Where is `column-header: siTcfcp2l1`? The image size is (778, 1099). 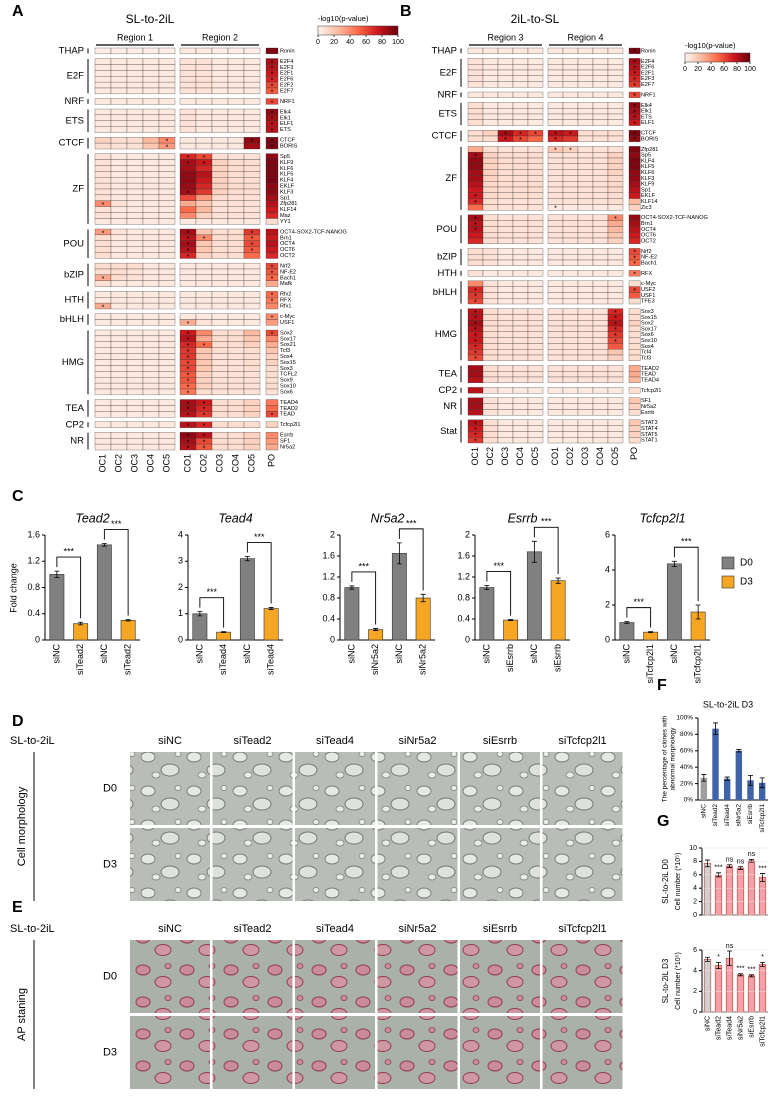
column-header: siTcfcp2l1 is located at coordinates (582, 929).